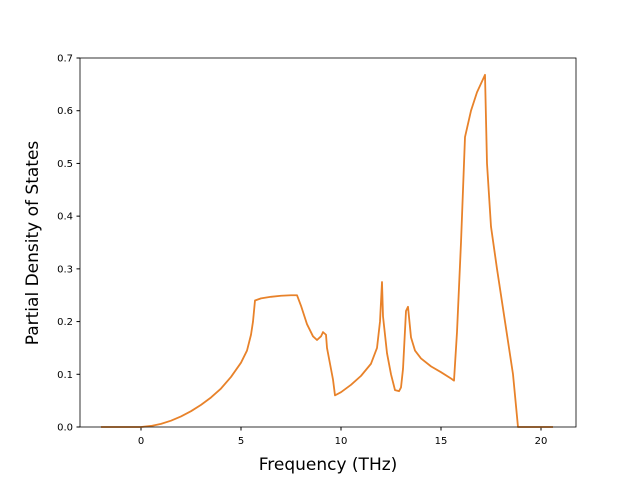  I want to click on y-tick-label: 0.2, so click(65, 322).